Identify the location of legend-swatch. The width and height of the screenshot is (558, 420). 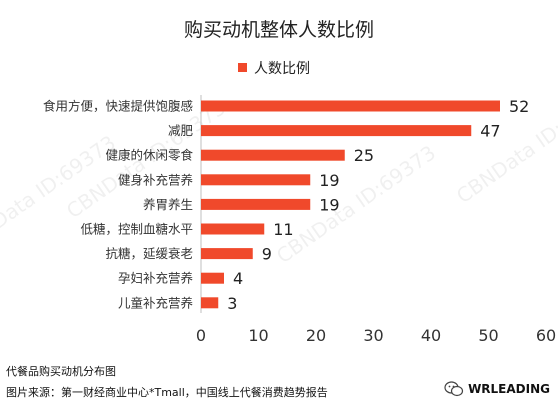
(242, 67).